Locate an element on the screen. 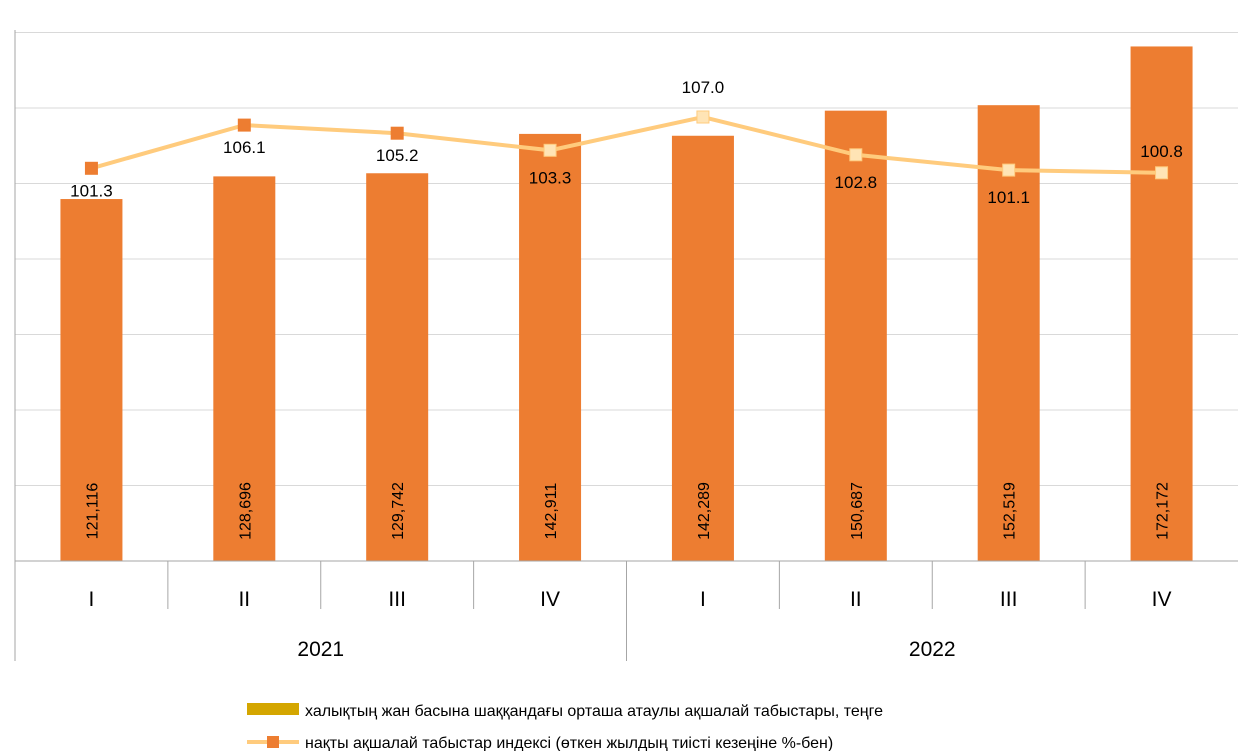 The width and height of the screenshot is (1238, 751). line-series is located at coordinates (626, 145).